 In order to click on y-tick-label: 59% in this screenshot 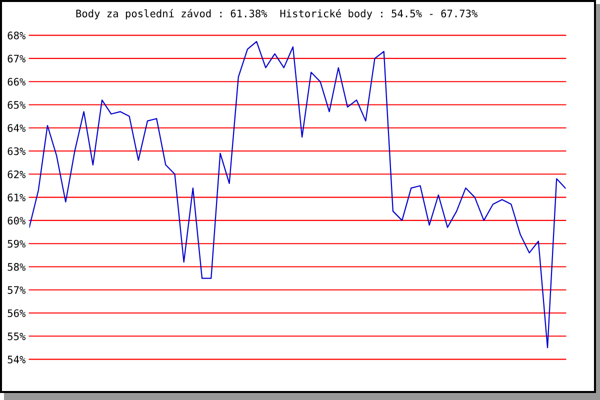, I will do `click(17, 244)`.